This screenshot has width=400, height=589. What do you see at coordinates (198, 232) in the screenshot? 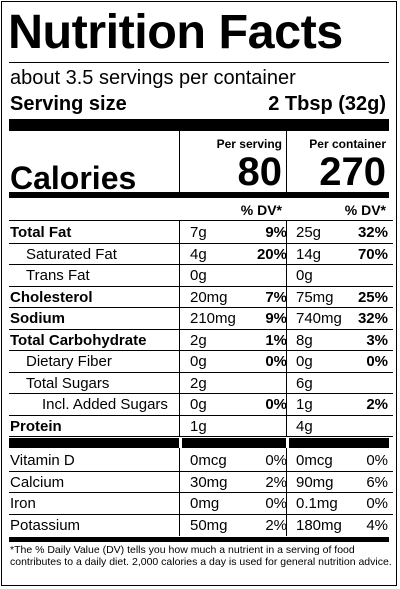
I see `amount-per-serving: 7g` at bounding box center [198, 232].